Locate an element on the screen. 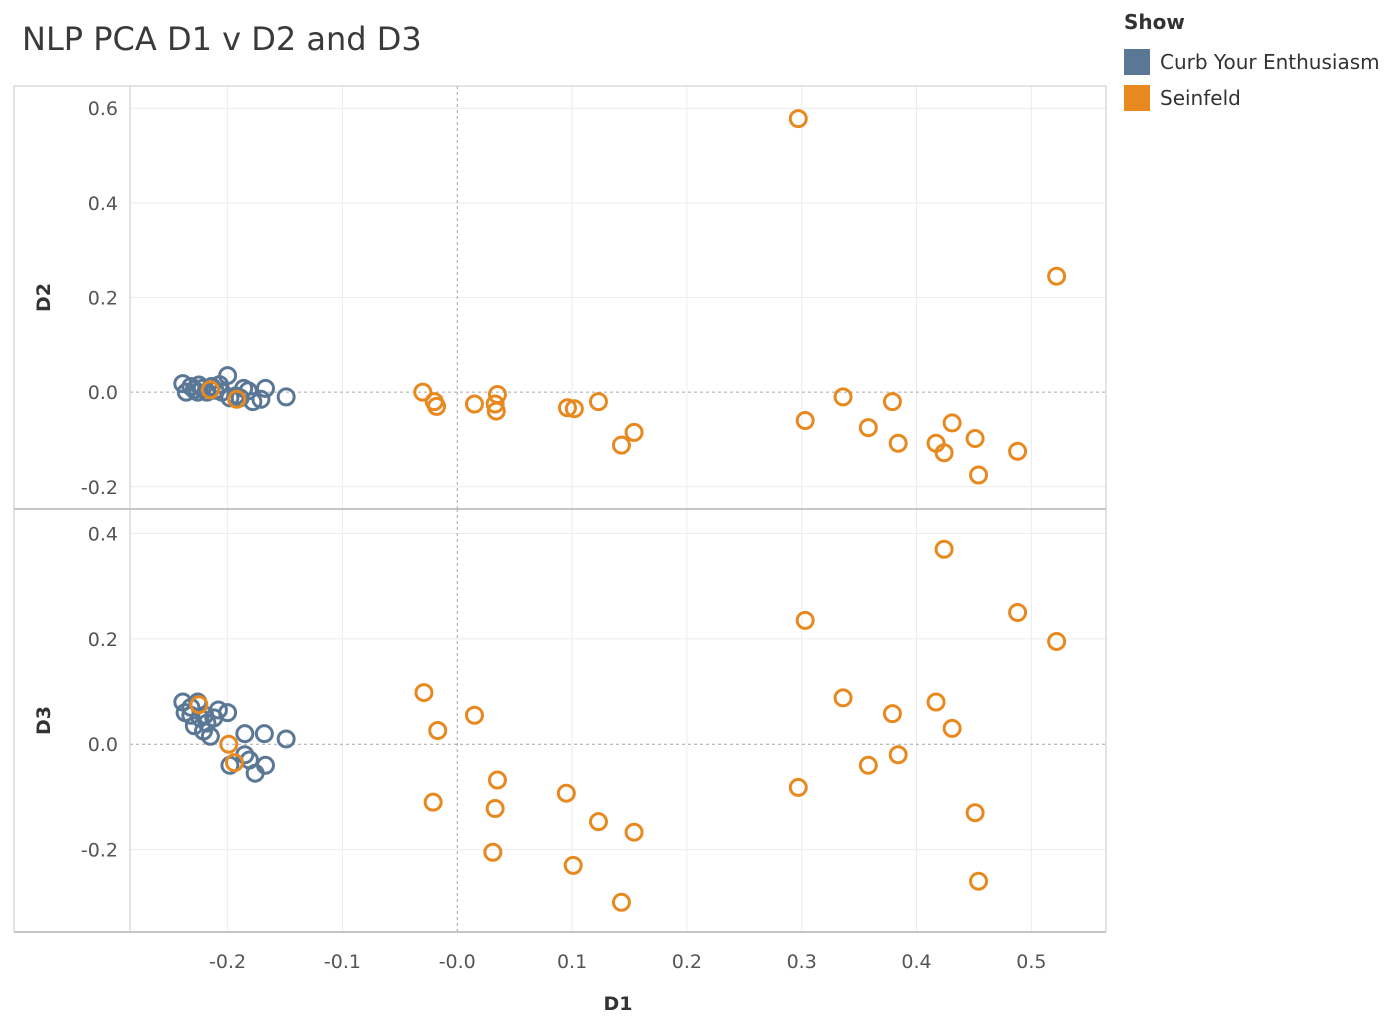 Image resolution: width=1400 pixels, height=1022 pixels. y-axis-label: D3 is located at coordinates (44, 720).